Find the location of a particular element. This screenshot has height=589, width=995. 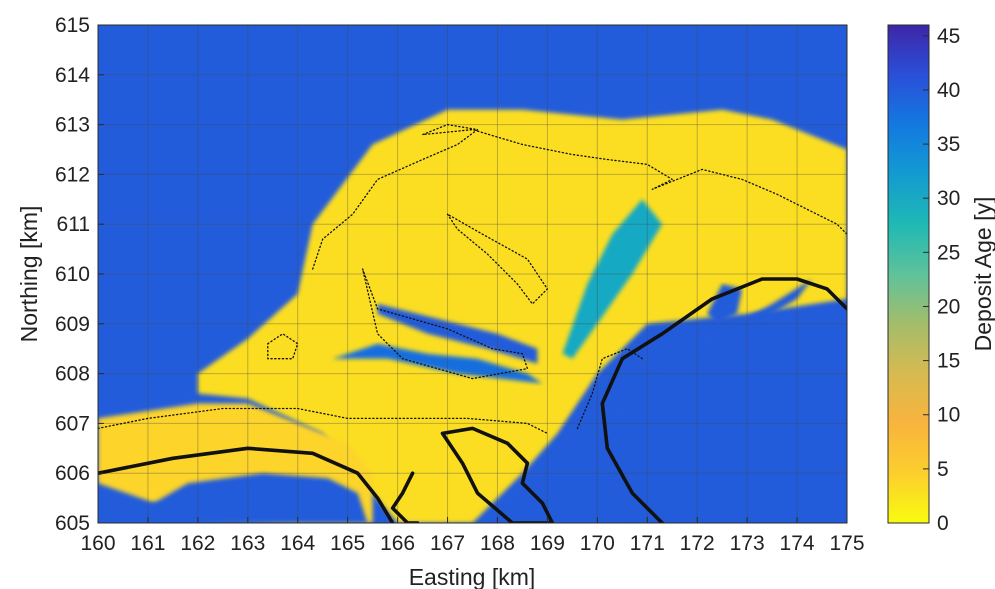

y-tick-label-6: 611 is located at coordinates (73, 224).